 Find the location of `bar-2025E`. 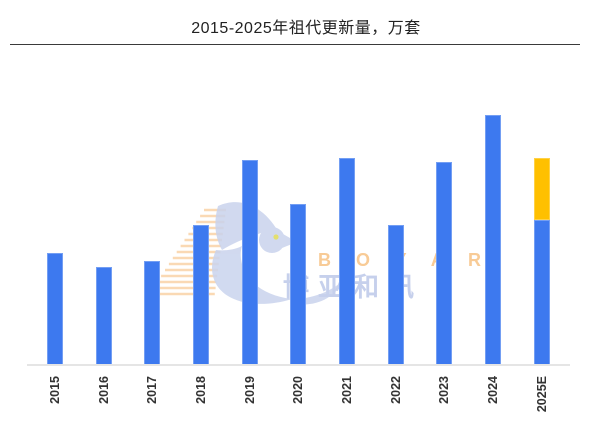

bar-2025E is located at coordinates (542, 261).